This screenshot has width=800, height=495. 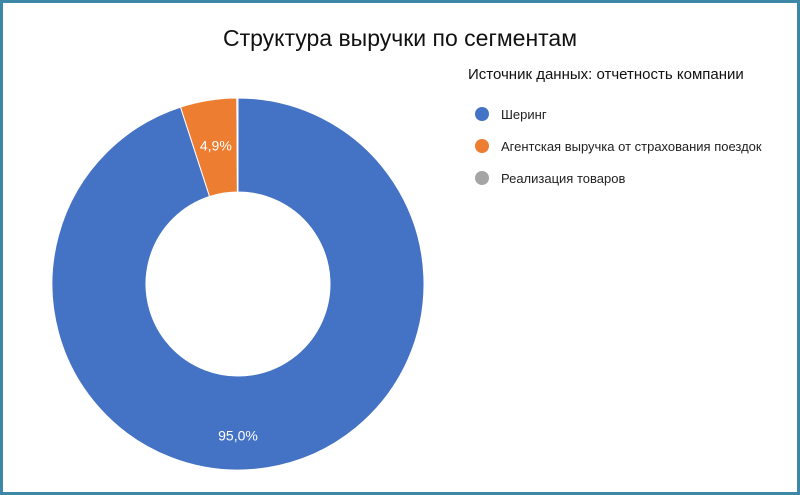 What do you see at coordinates (482, 146) in the screenshot?
I see `legend-swatch-insurance` at bounding box center [482, 146].